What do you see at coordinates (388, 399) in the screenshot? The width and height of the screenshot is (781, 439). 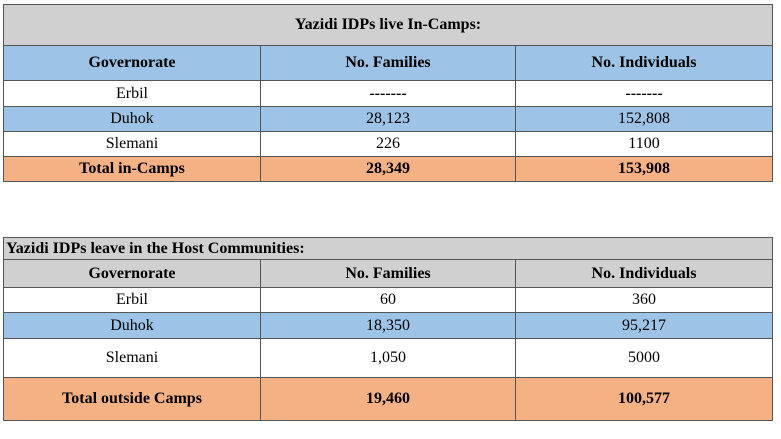 I see `total-cell: 19,460` at bounding box center [388, 399].